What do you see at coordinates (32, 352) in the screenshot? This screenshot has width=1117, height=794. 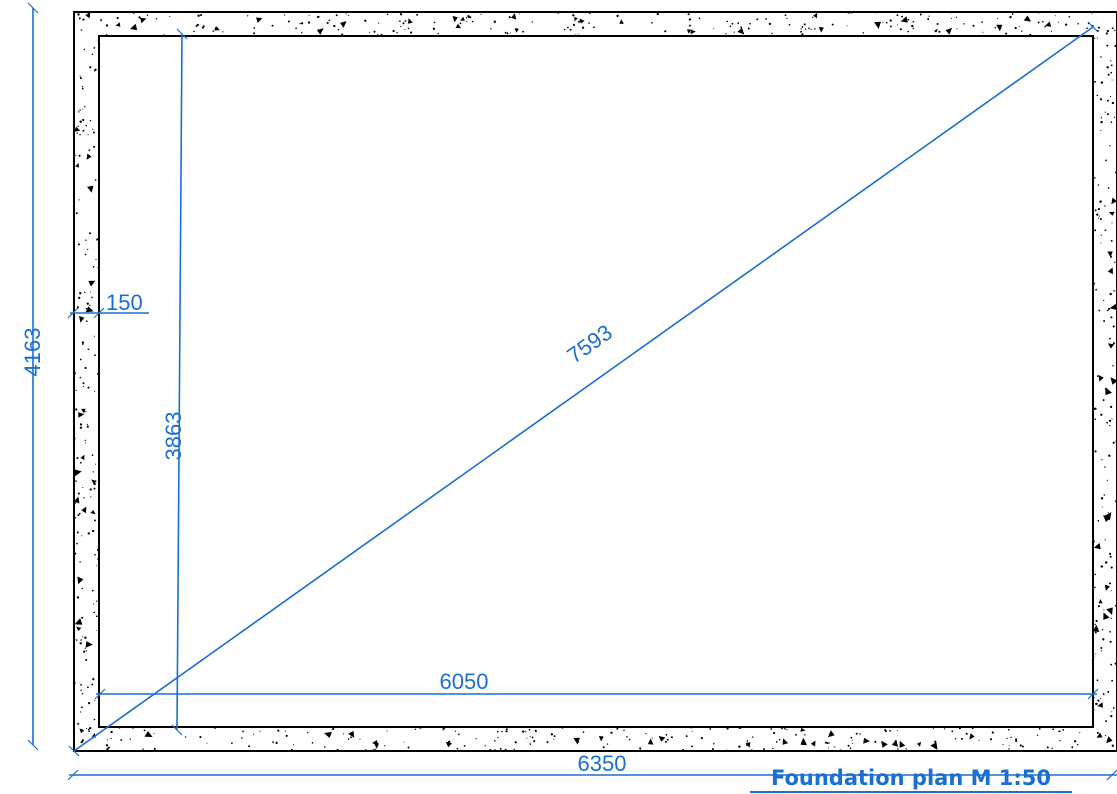 I see `overall-height-label: 4163` at bounding box center [32, 352].